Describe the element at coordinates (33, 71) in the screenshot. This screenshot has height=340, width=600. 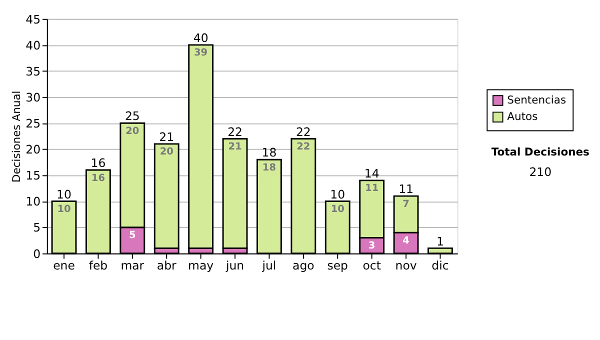
I see `y-tick-label: 35` at that location.